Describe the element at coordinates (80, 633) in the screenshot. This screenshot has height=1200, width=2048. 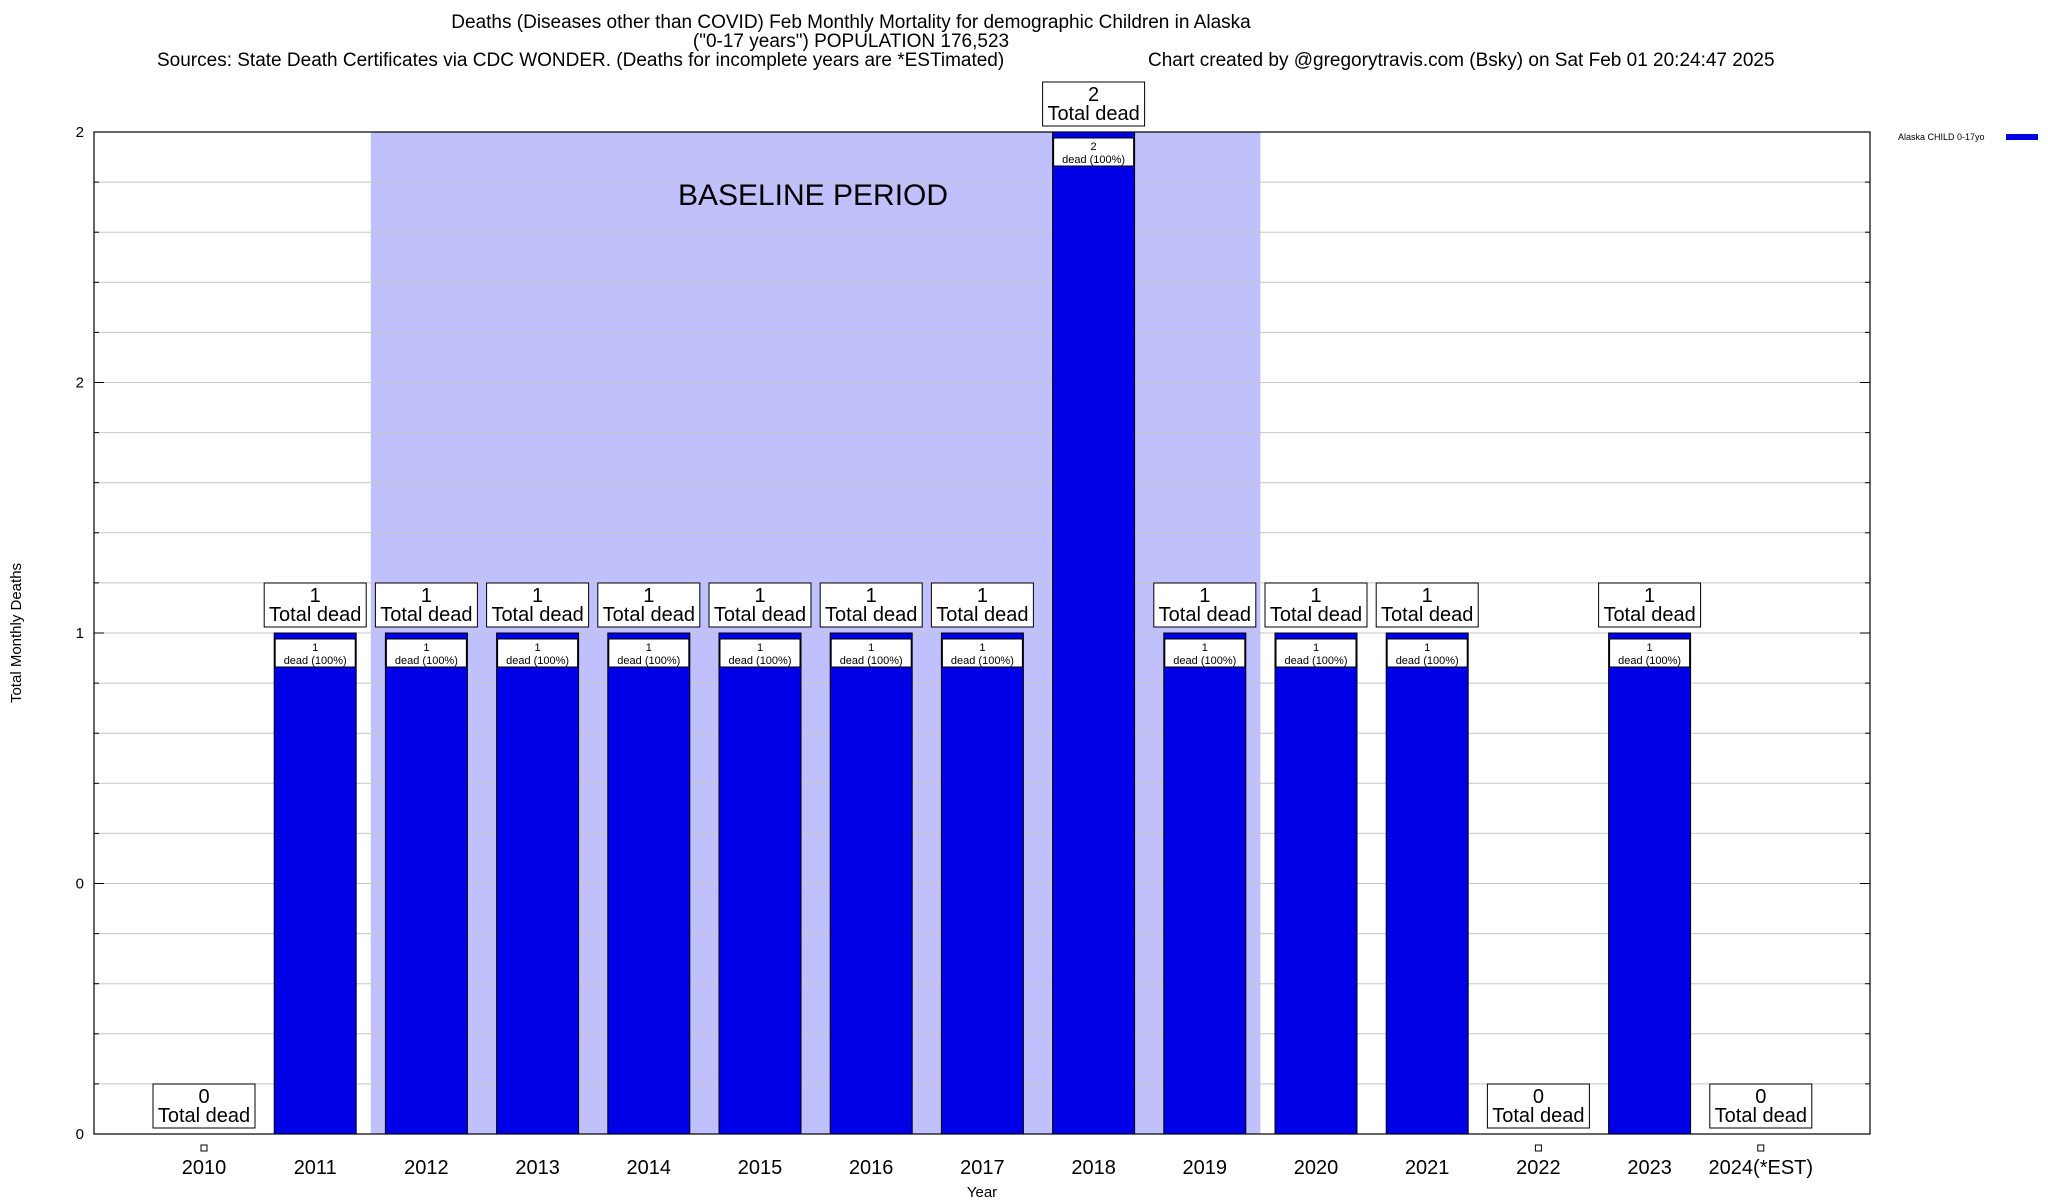
I see `y-tick-label: 1` at that location.